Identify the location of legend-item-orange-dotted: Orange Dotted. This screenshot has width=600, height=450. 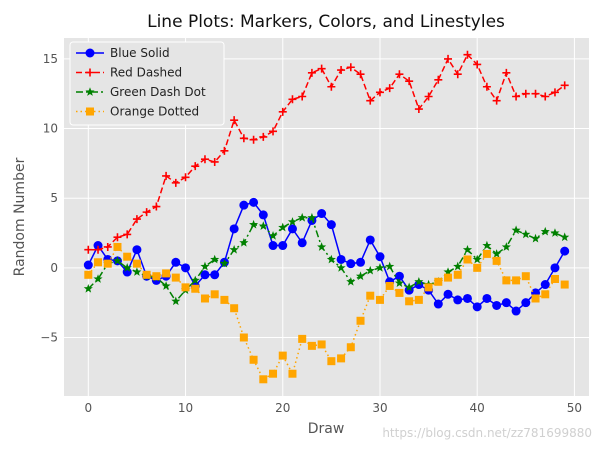
(137, 112).